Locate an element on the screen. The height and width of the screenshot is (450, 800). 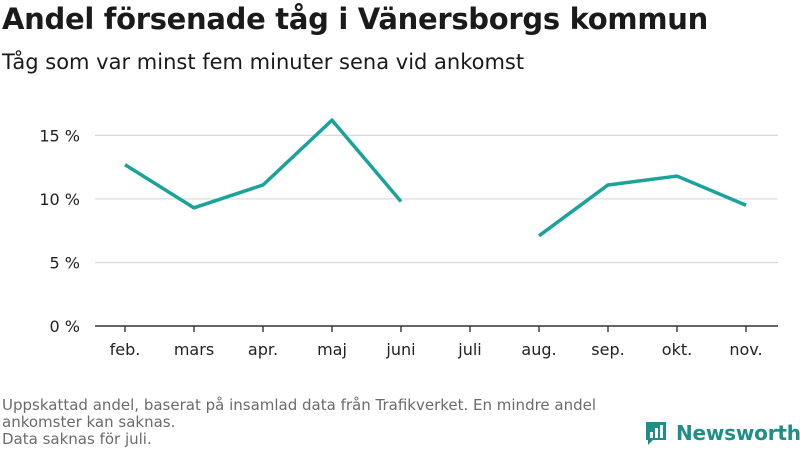
x-axis-ticks: feb. mars apr. maj juni juli aug. sep. okt. nov. is located at coordinates (436, 342).